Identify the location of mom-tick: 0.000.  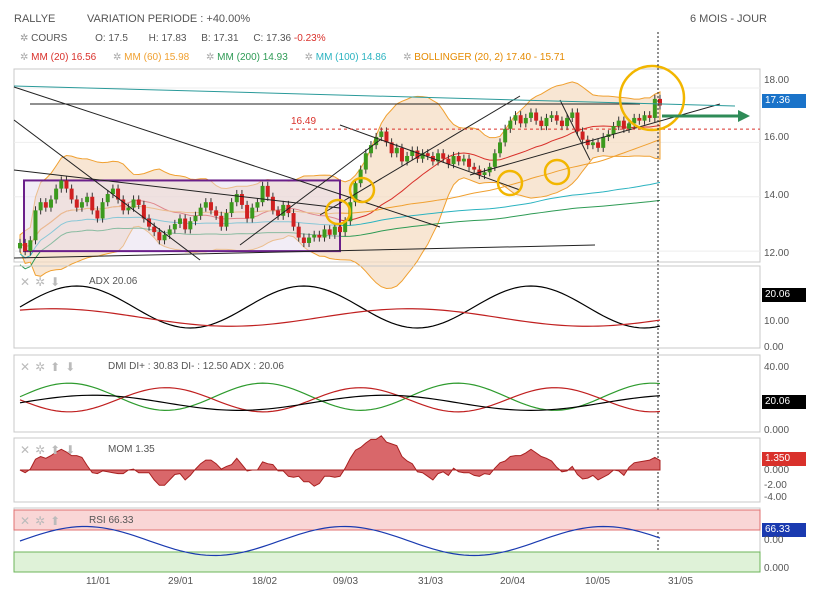
(777, 470).